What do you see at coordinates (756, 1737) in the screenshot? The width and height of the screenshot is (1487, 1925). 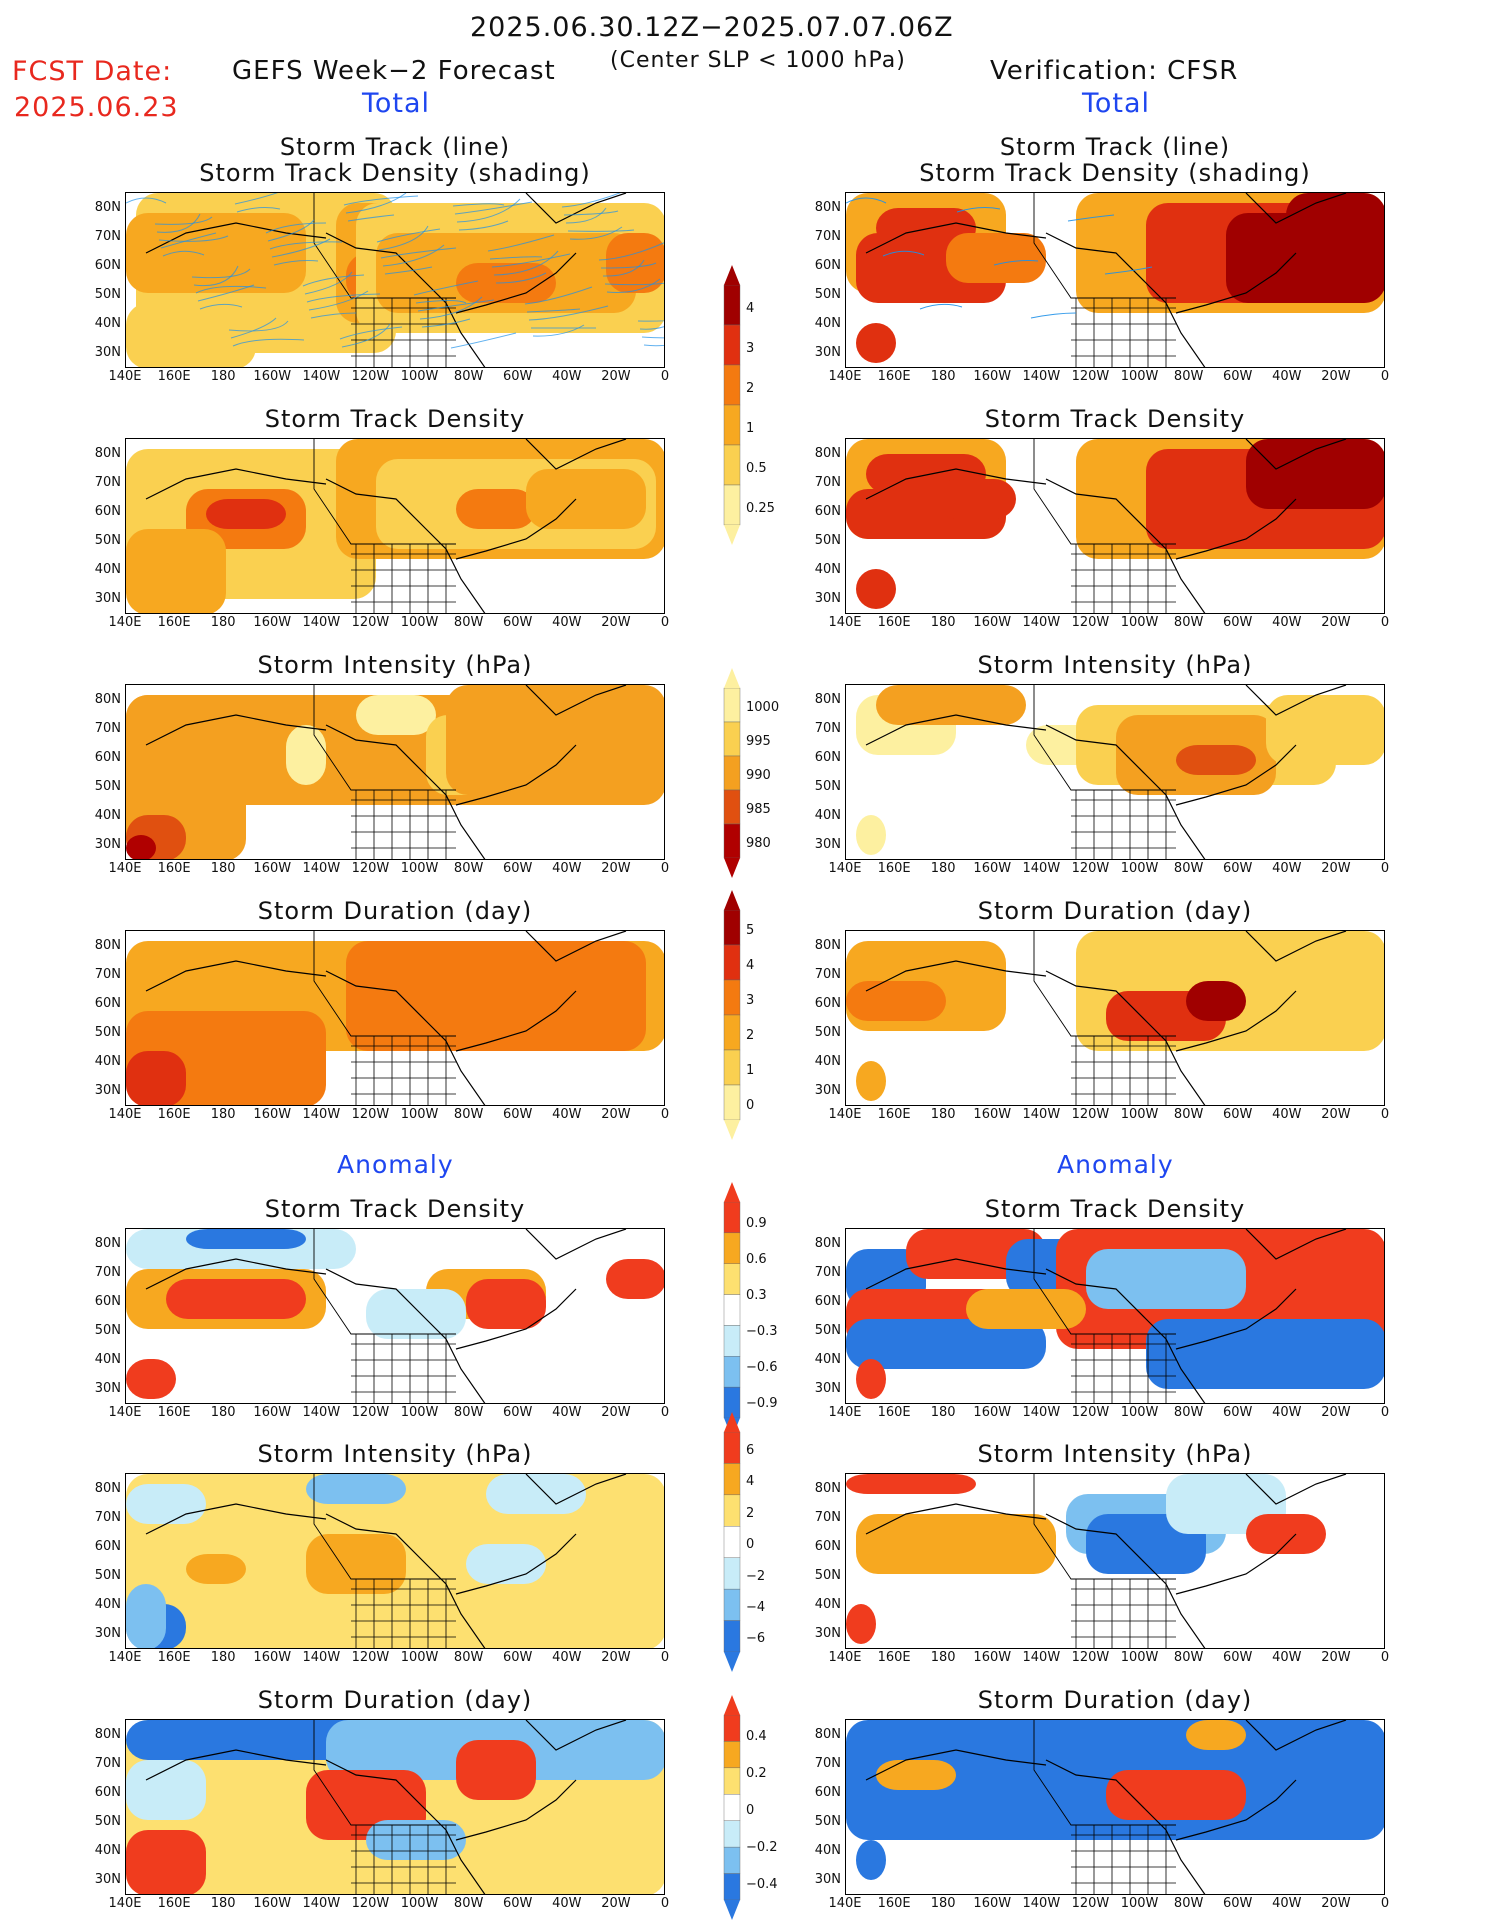 I see `colorbar-label: 0.4` at bounding box center [756, 1737].